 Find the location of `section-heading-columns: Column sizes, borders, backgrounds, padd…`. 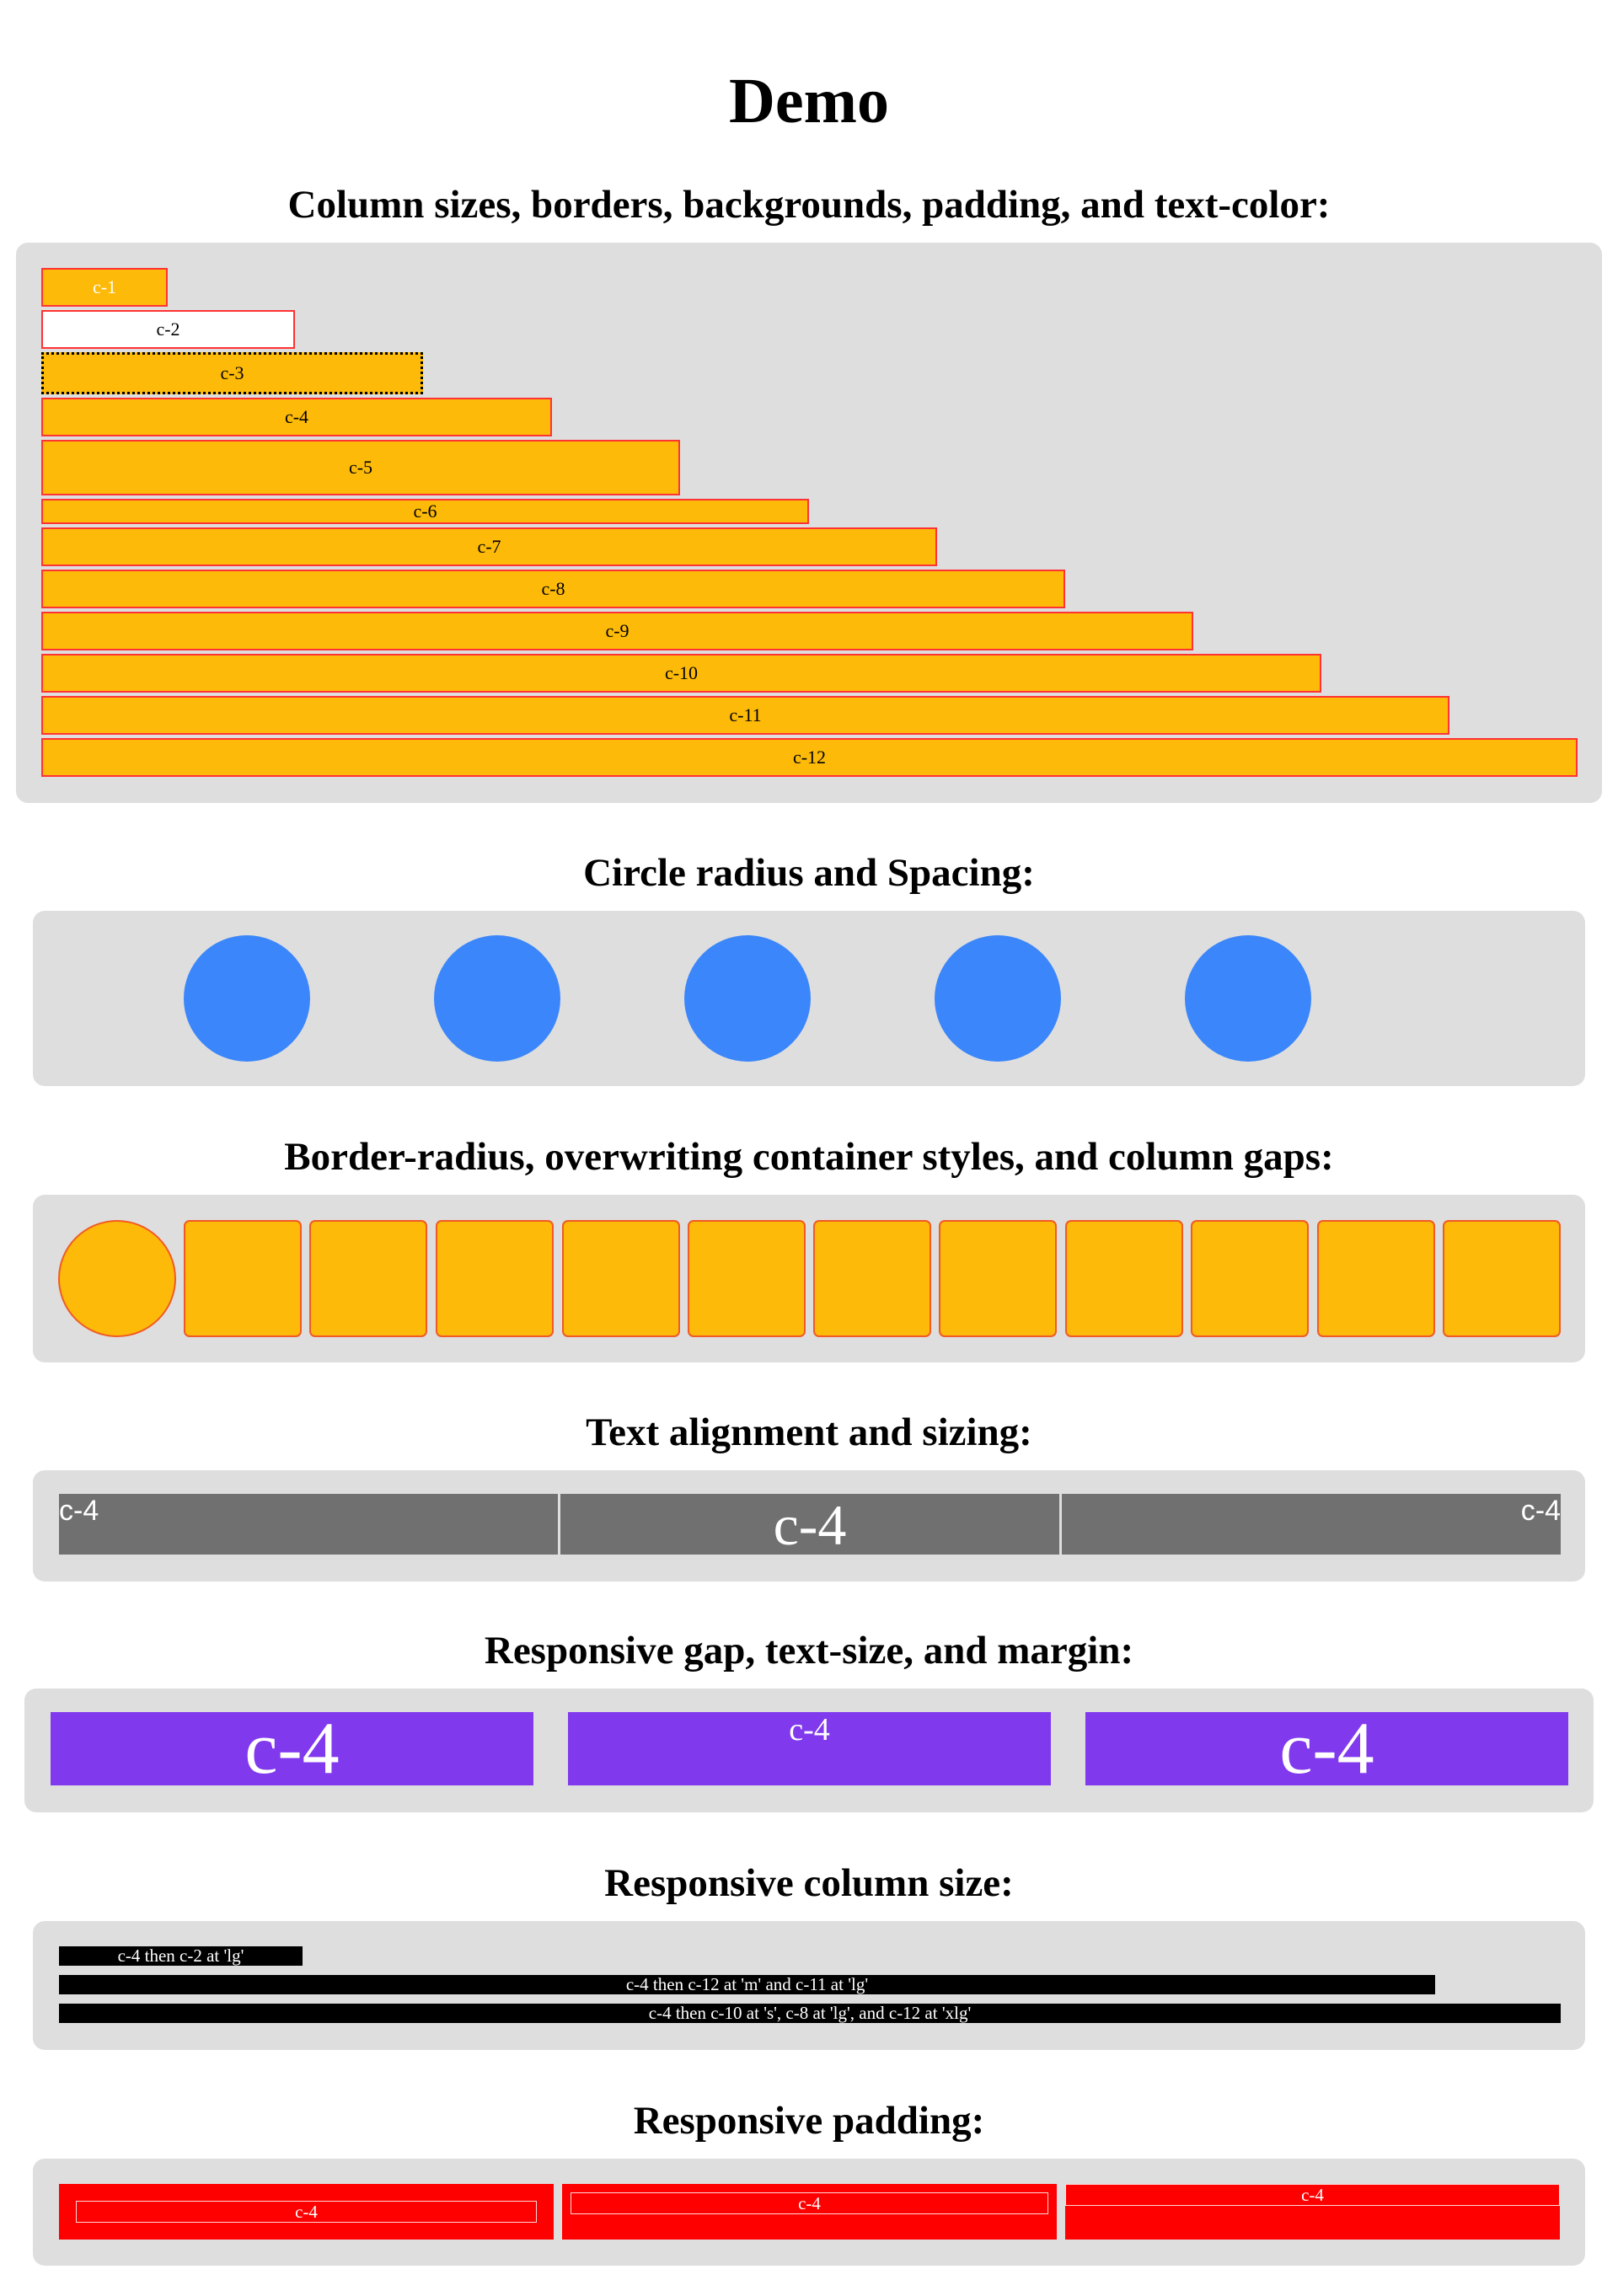

section-heading-columns: Column sizes, borders, backgrounds, padd… is located at coordinates (809, 205).